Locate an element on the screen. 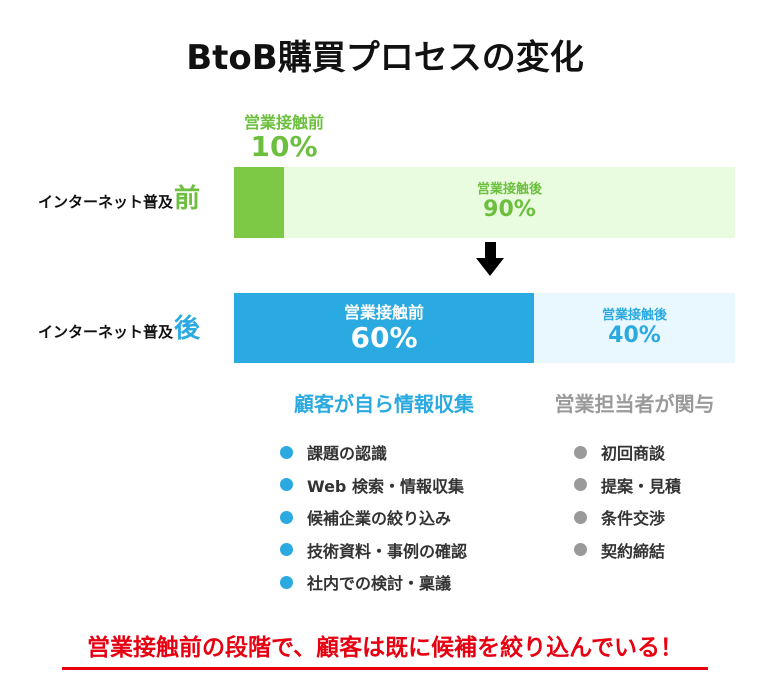  sales-activity-list: 初回商談 提案・見積 条件交渉 契約締結 is located at coordinates (627, 501).